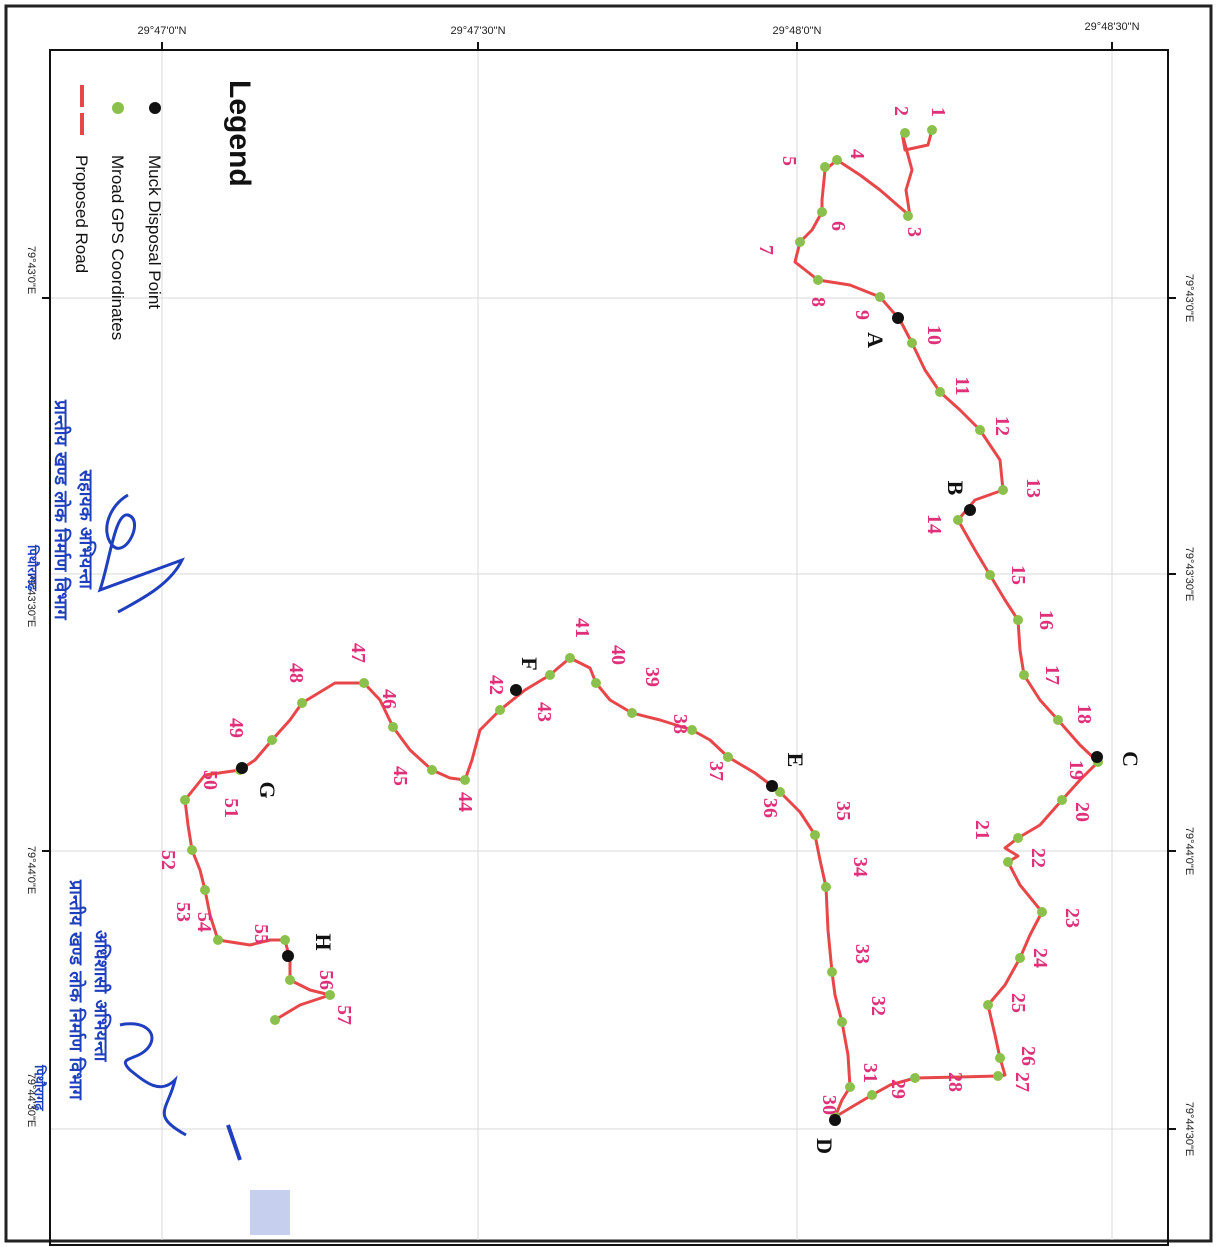  Describe the element at coordinates (1082, 812) in the screenshot. I see `gps-point-label-20: 20` at that location.